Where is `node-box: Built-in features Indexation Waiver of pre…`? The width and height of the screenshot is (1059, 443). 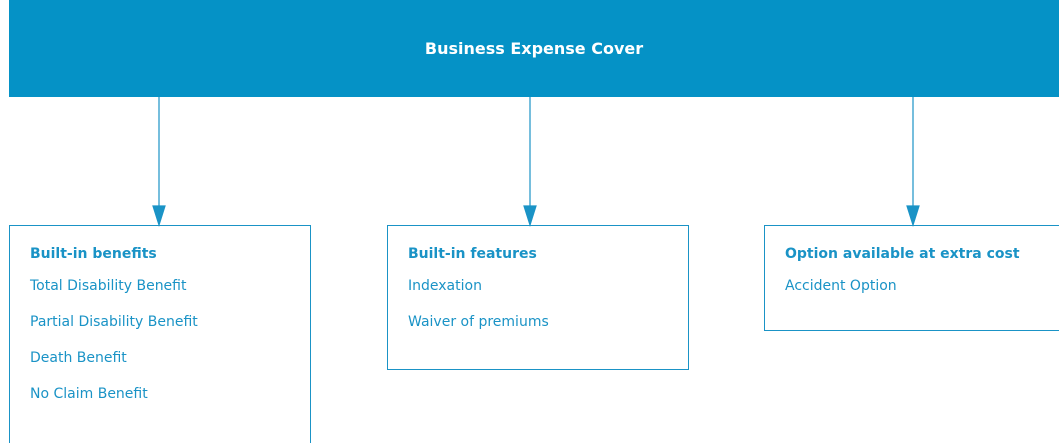 node-box: Built-in features Indexation Waiver of pre… is located at coordinates (538, 297).